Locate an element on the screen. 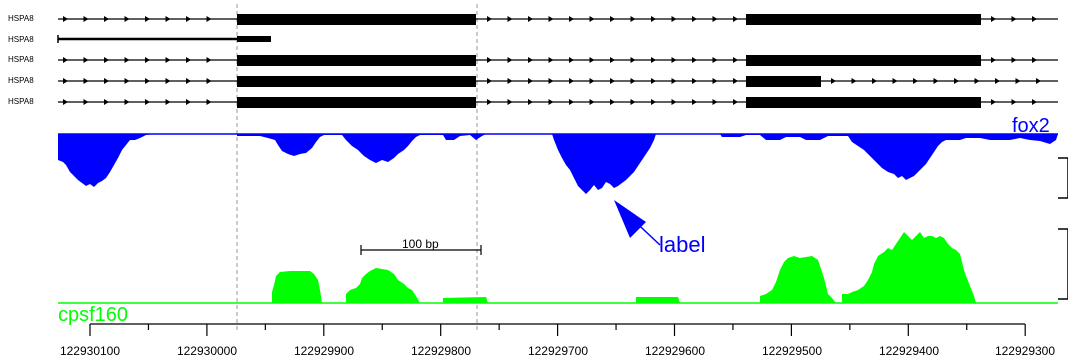  cpsf160-coverage is located at coordinates (624, 267).